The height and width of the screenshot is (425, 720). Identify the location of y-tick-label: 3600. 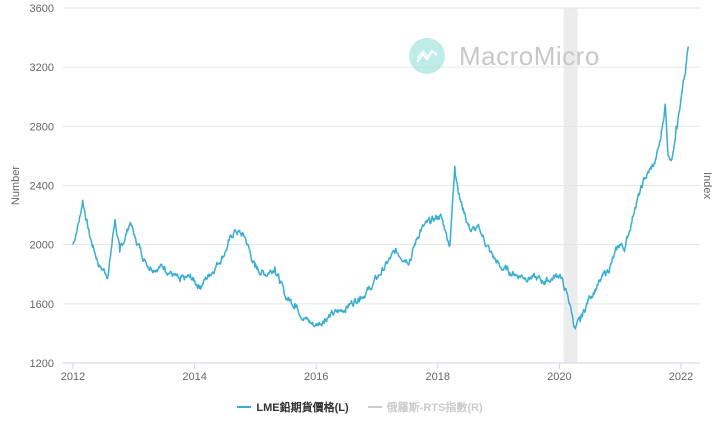
(42, 9).